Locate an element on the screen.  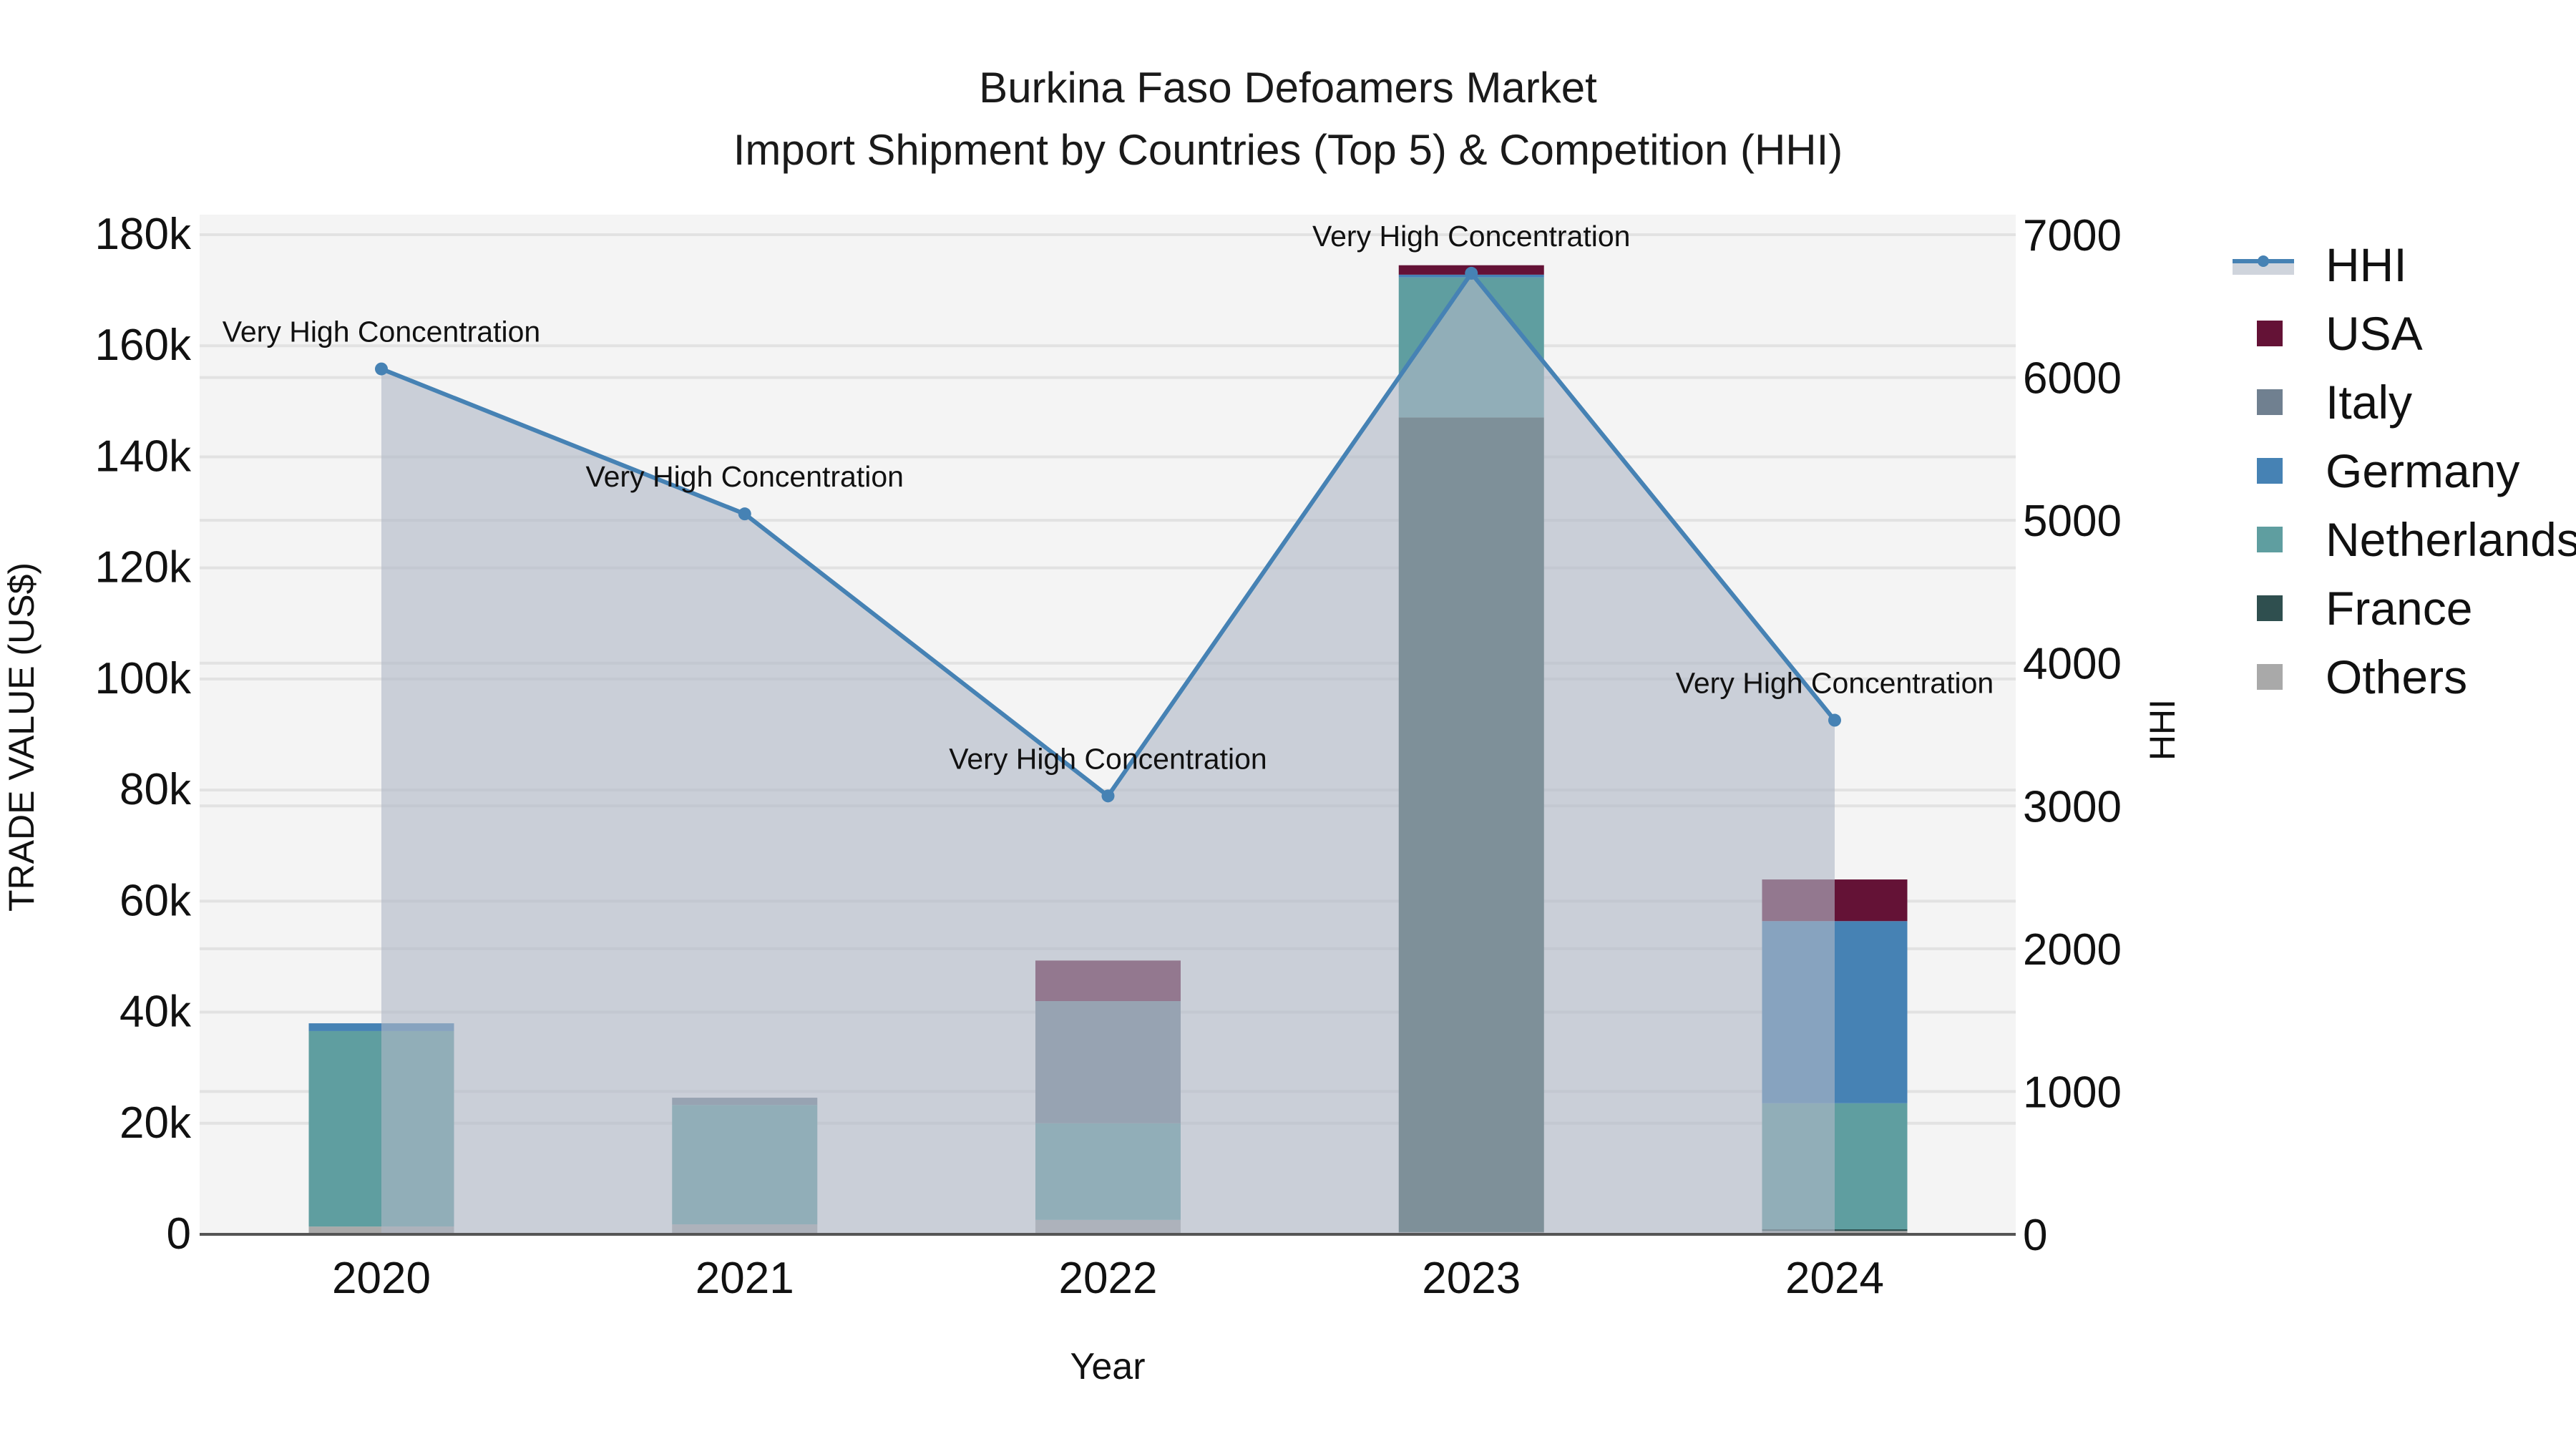
x-tick-label: 2022 is located at coordinates (1108, 1278).